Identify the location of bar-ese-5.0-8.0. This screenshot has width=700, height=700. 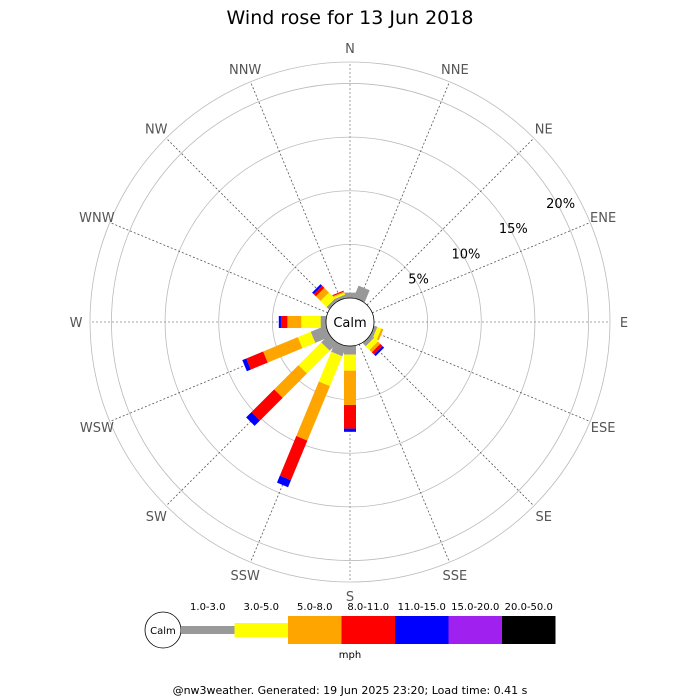
(380, 334).